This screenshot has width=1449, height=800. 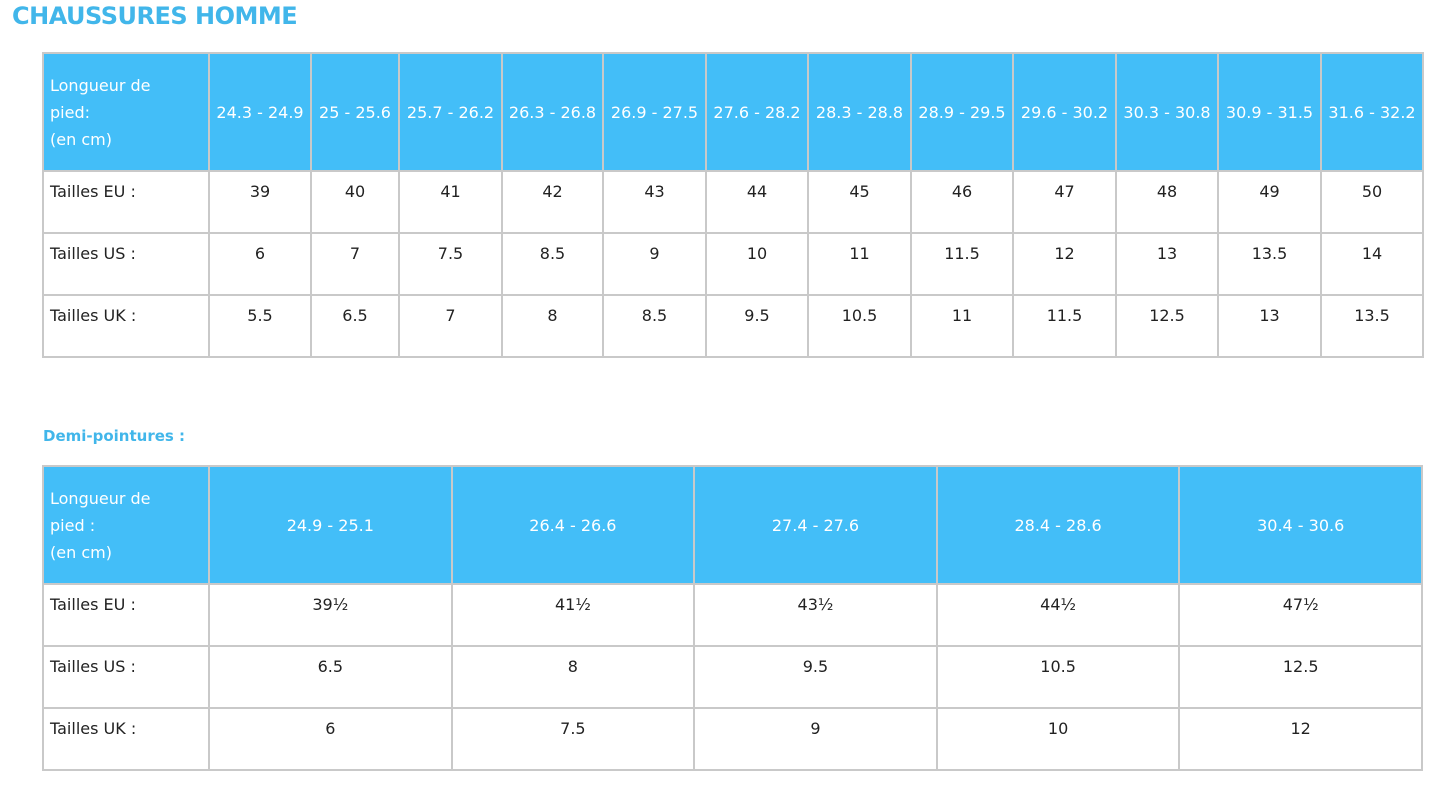 I want to click on header-label-line: pied :, so click(x=73, y=525).